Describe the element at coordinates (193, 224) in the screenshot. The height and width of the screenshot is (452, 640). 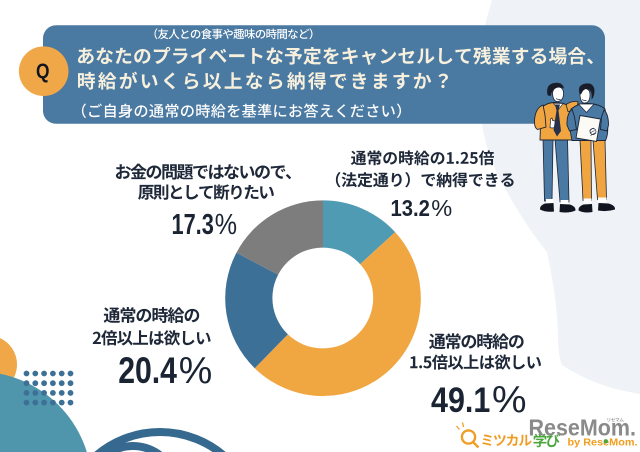
I see `svg-text: 17.3` at that location.